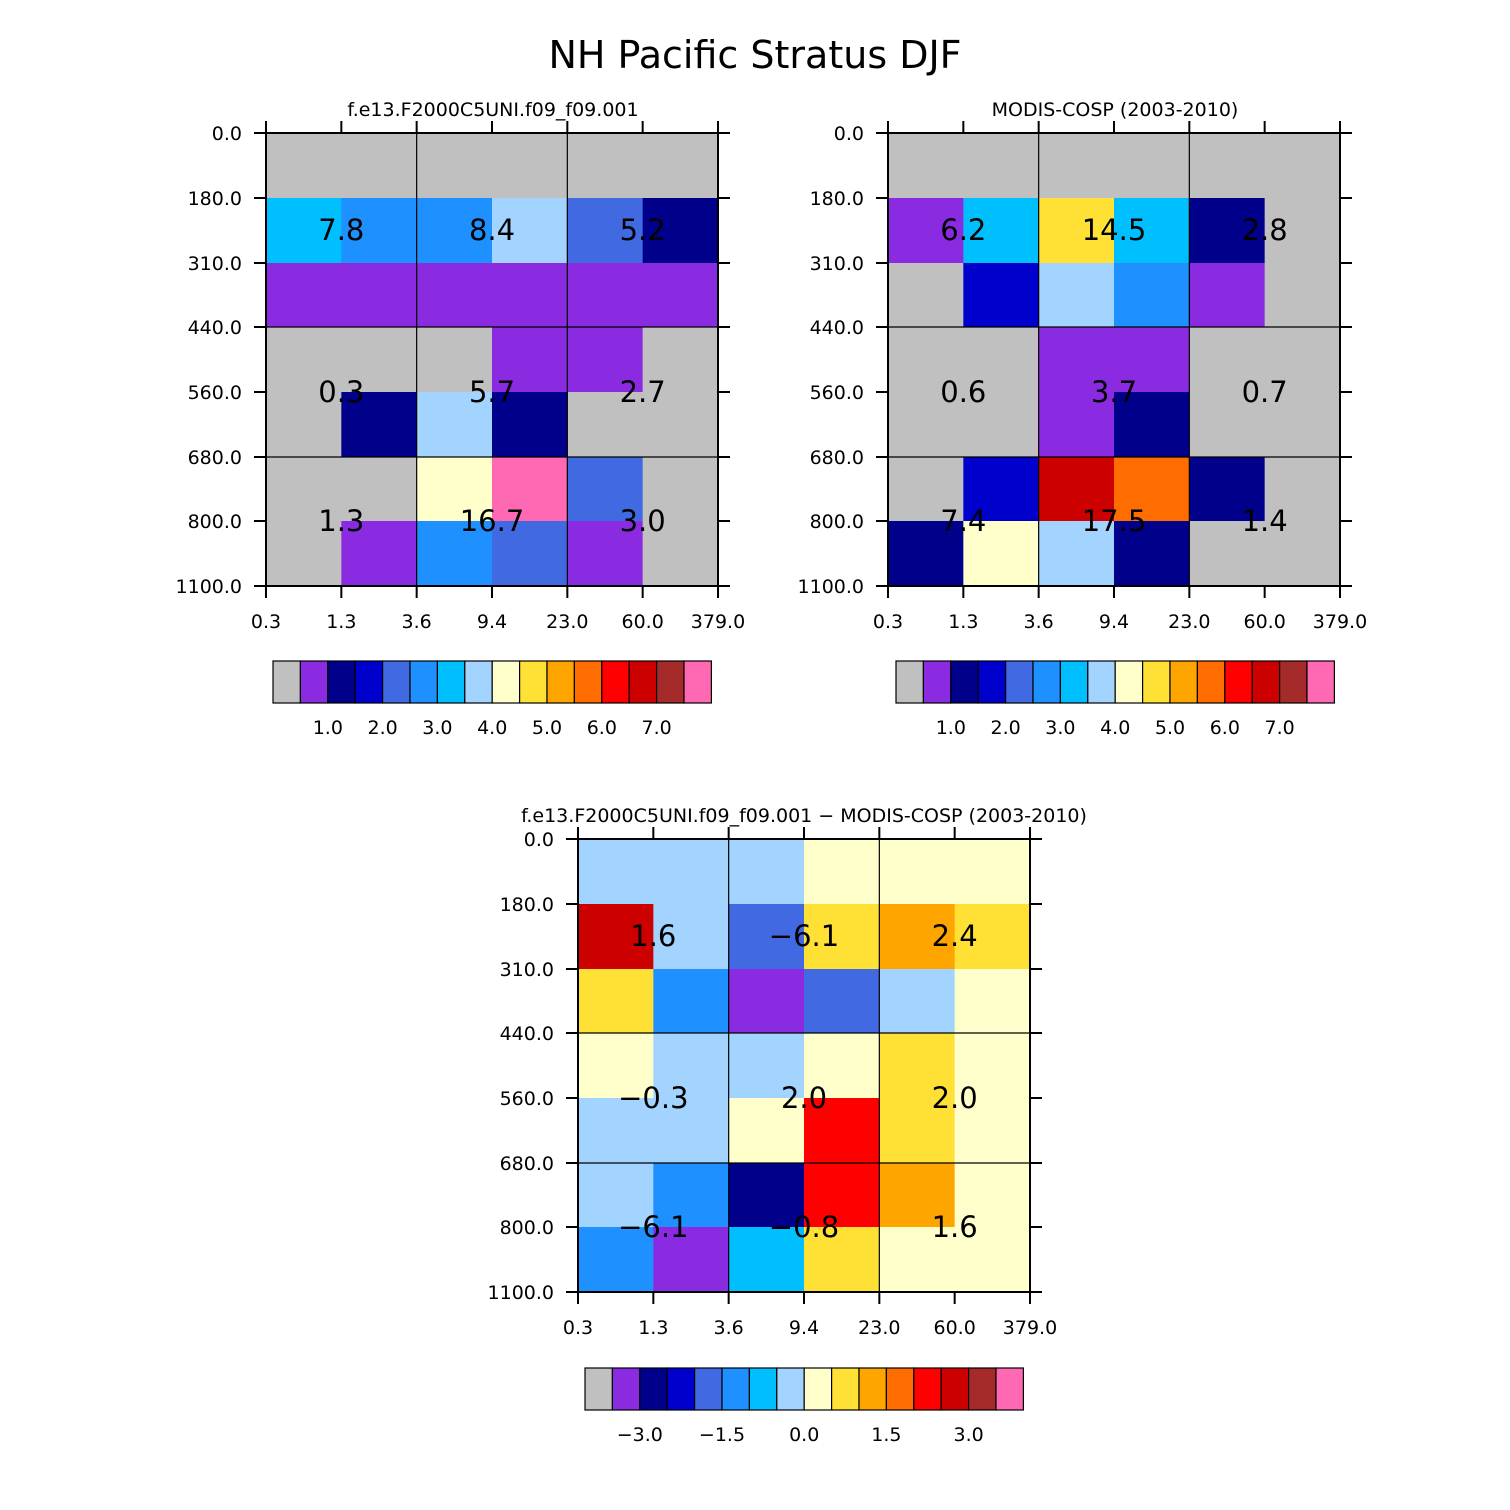  What do you see at coordinates (653, 1227) in the screenshot?
I see `data-label: −6.1` at bounding box center [653, 1227].